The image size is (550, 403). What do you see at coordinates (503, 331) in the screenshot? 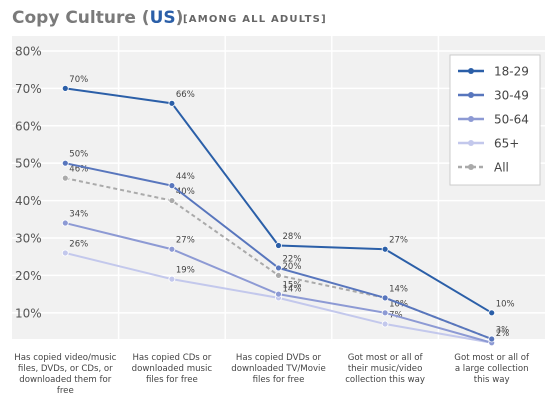
I see `value-label: 3%` at bounding box center [503, 331].